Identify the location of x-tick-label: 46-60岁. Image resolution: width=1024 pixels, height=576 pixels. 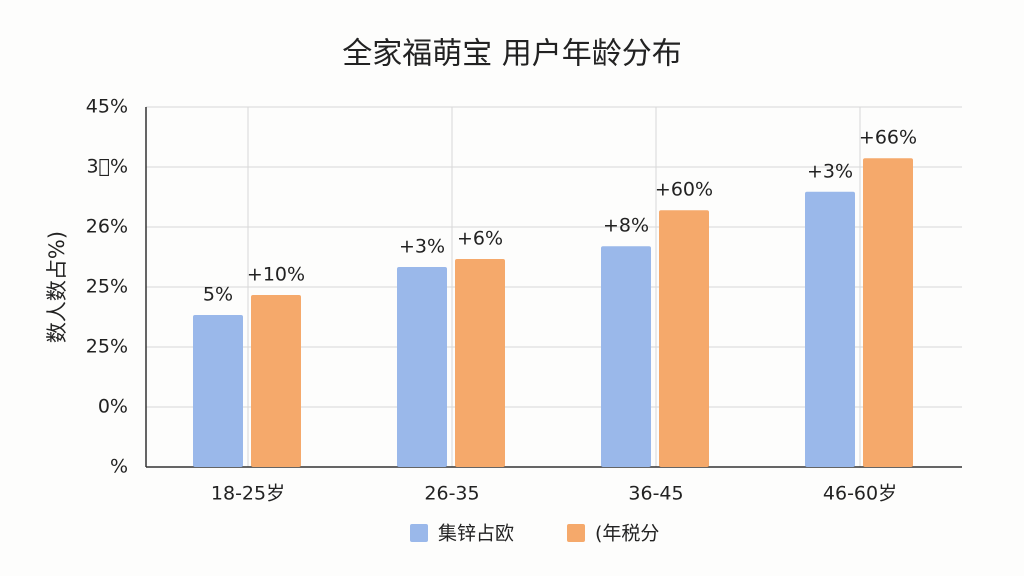
(860, 494).